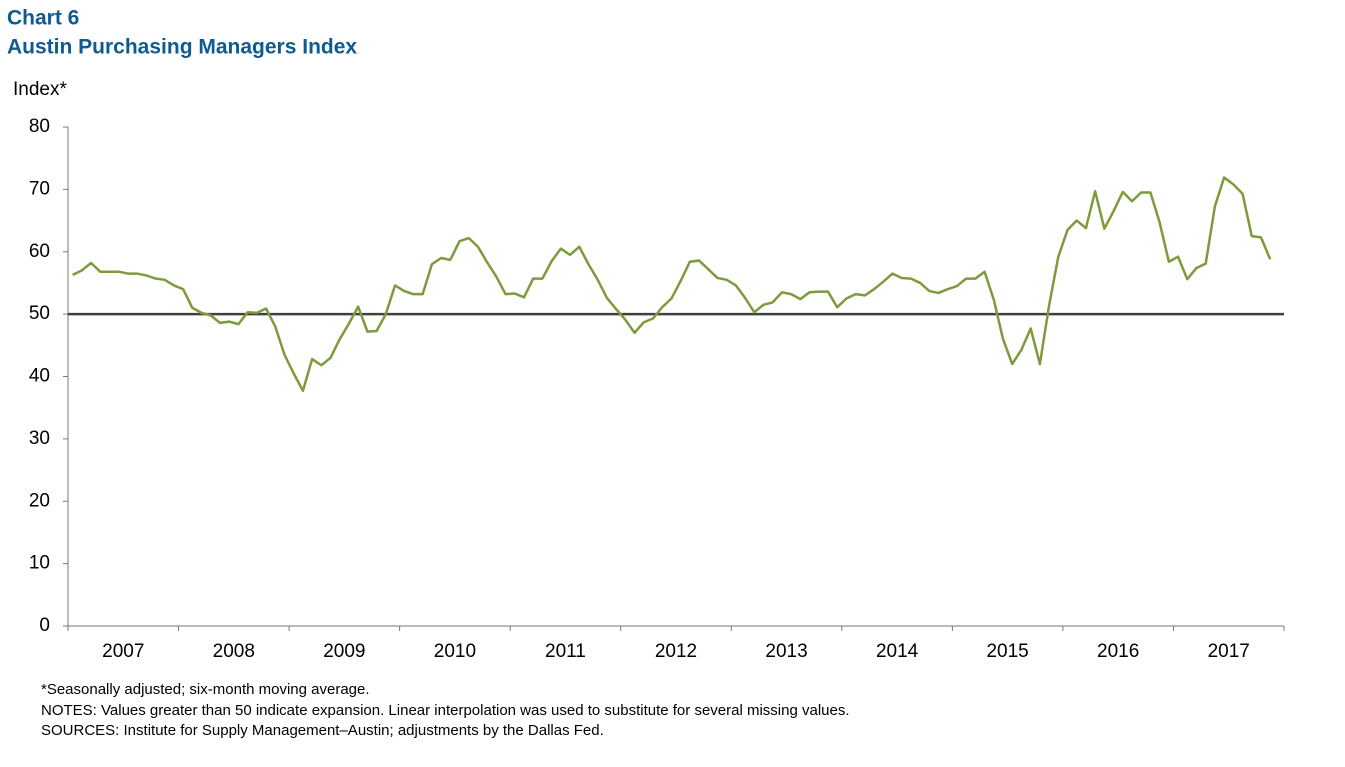  I want to click on y-tick-label: 70, so click(39, 188).